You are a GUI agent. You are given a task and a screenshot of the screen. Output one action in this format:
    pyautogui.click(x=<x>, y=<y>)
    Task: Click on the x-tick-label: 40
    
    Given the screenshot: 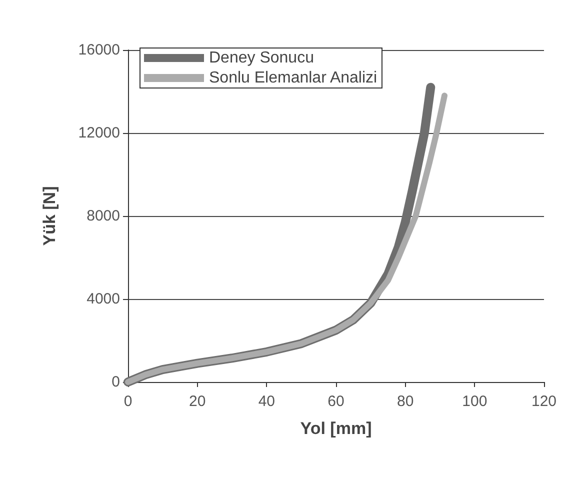 What is the action you would take?
    pyautogui.click(x=267, y=401)
    